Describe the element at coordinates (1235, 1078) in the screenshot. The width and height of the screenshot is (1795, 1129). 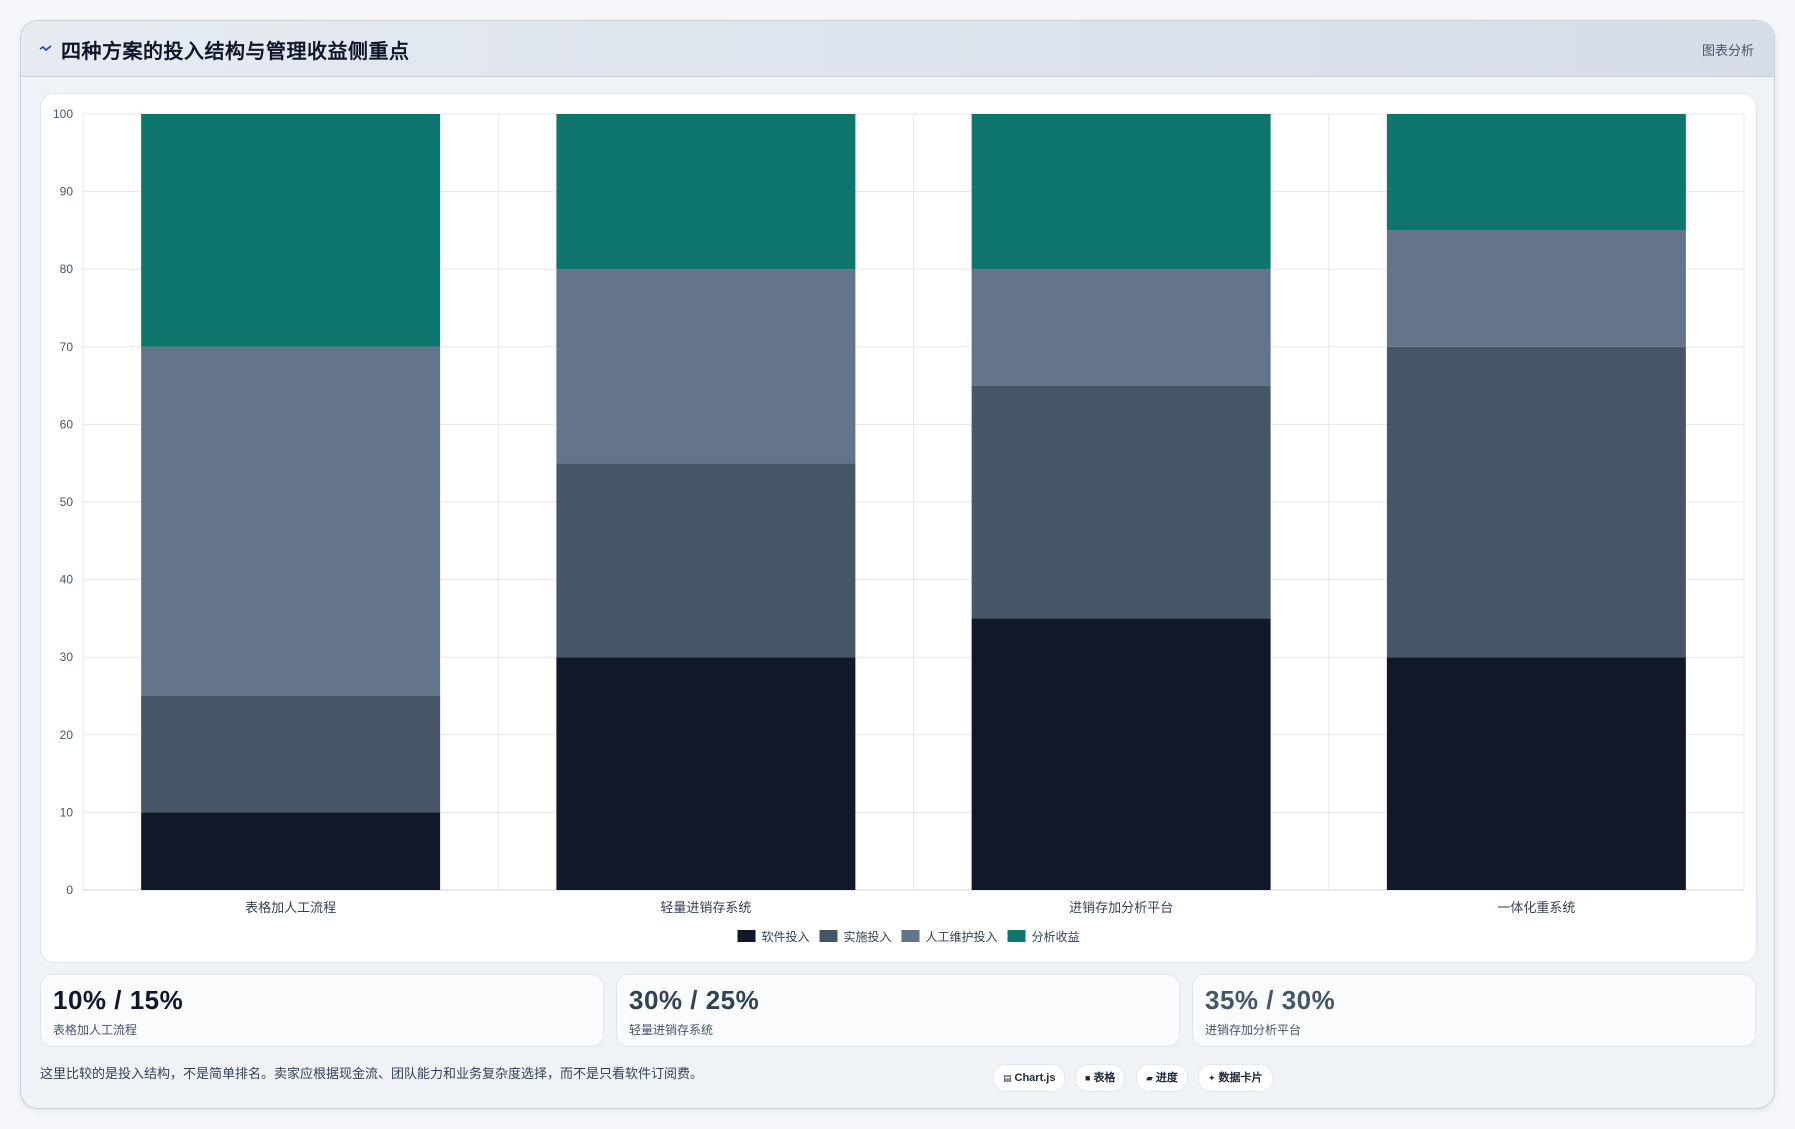
I see `pill-data-card: ✦ 数据卡片` at that location.